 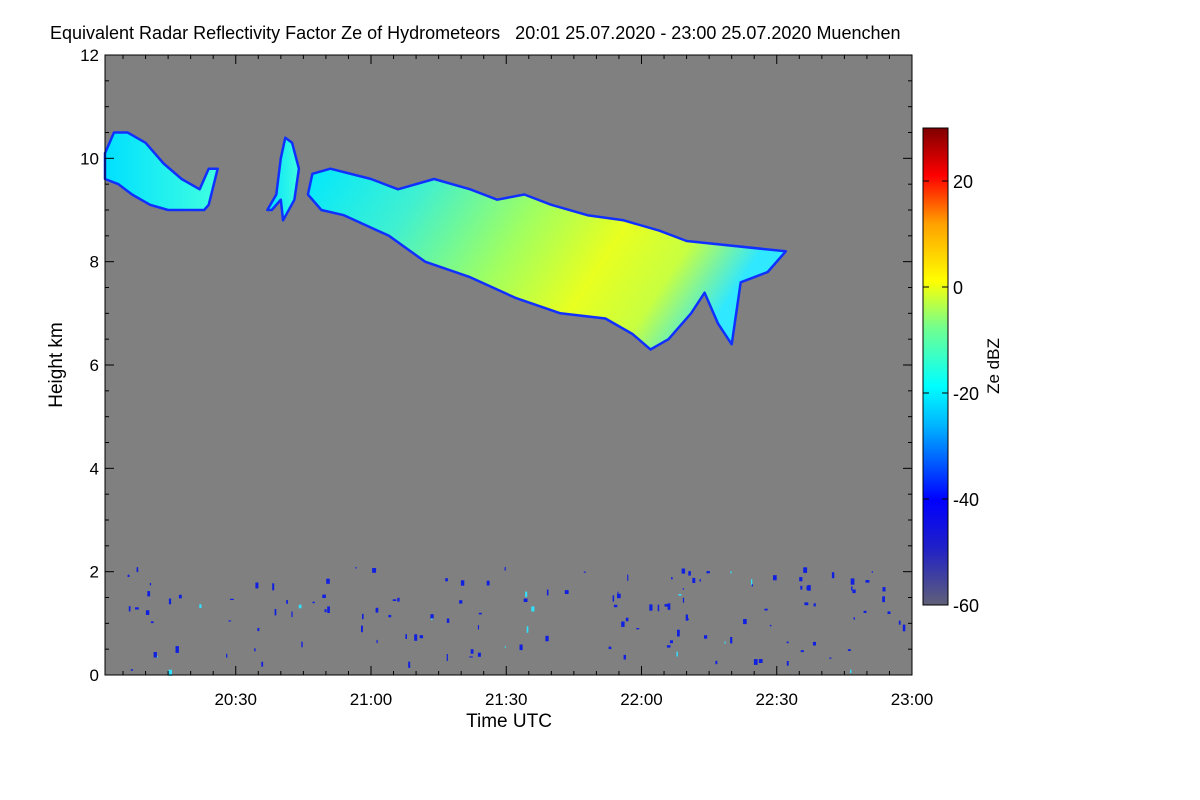 I want to click on y-tick-label: 12, so click(x=89, y=55).